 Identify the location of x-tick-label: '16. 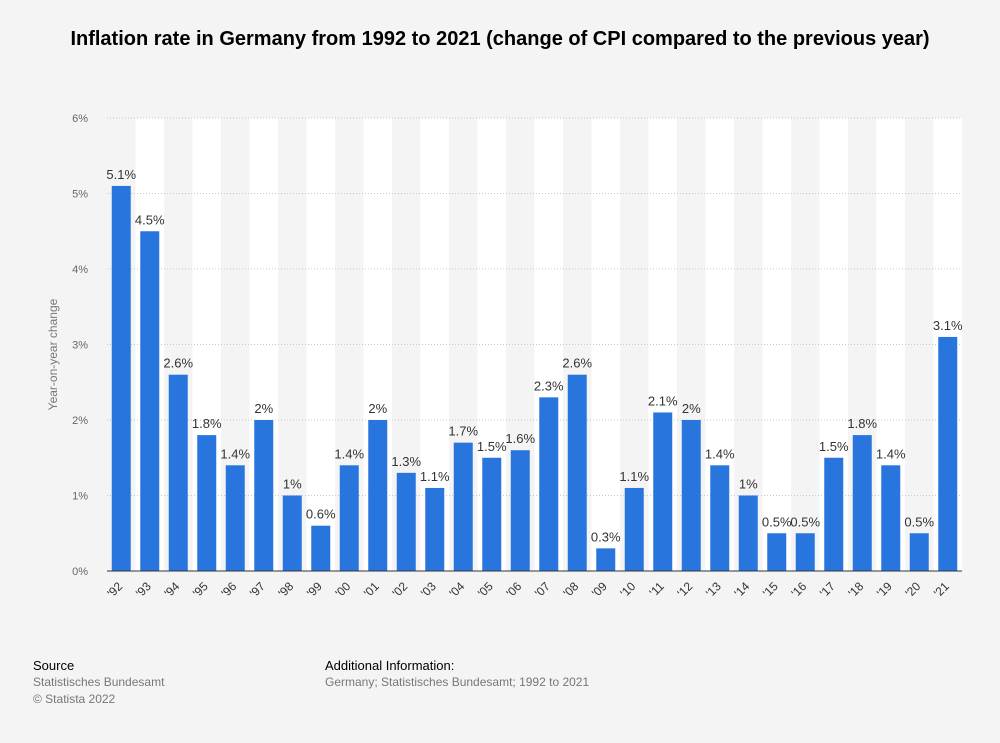
(798, 589).